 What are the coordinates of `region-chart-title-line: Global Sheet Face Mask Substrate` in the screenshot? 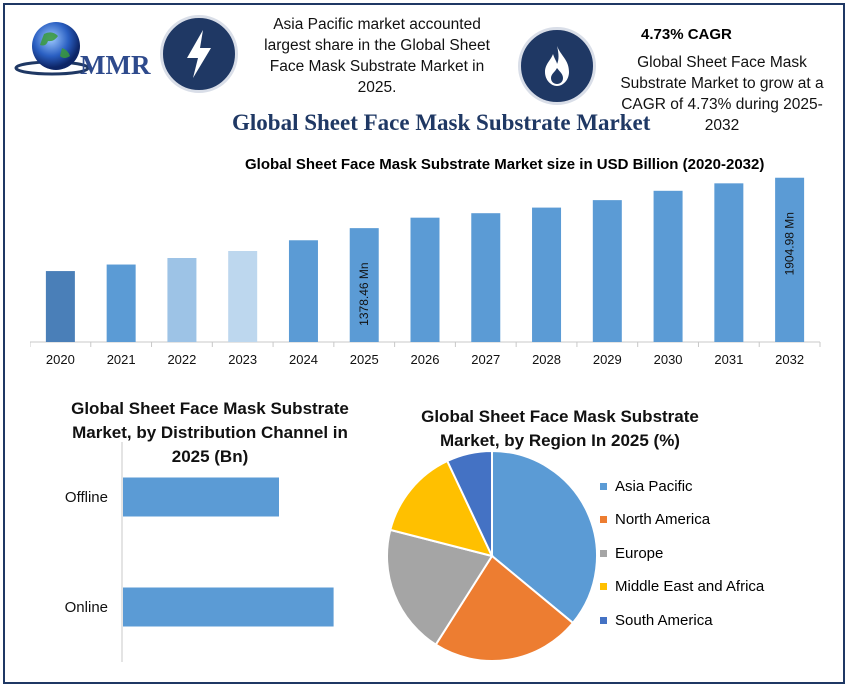 It's located at (560, 416).